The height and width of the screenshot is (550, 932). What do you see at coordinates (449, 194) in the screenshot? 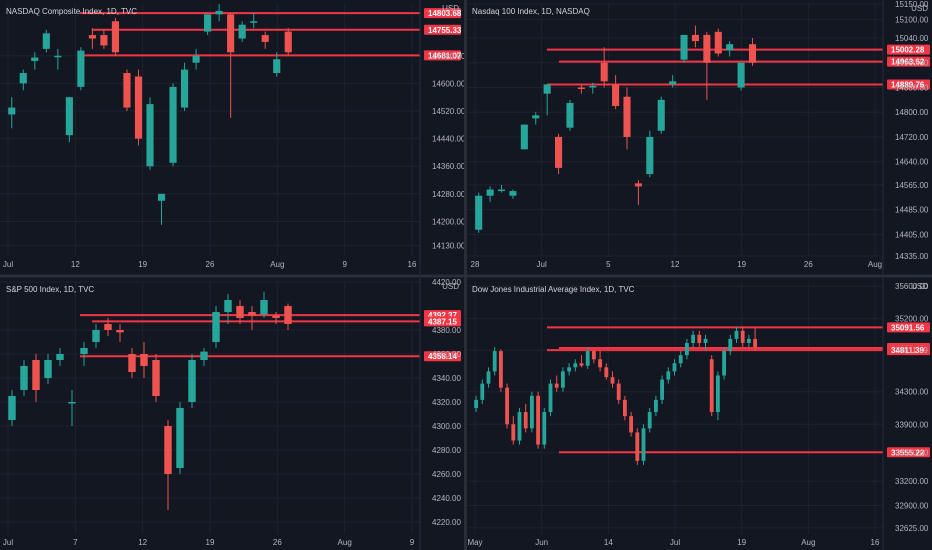
I see `y-tick-label: 14280.00` at bounding box center [449, 194].